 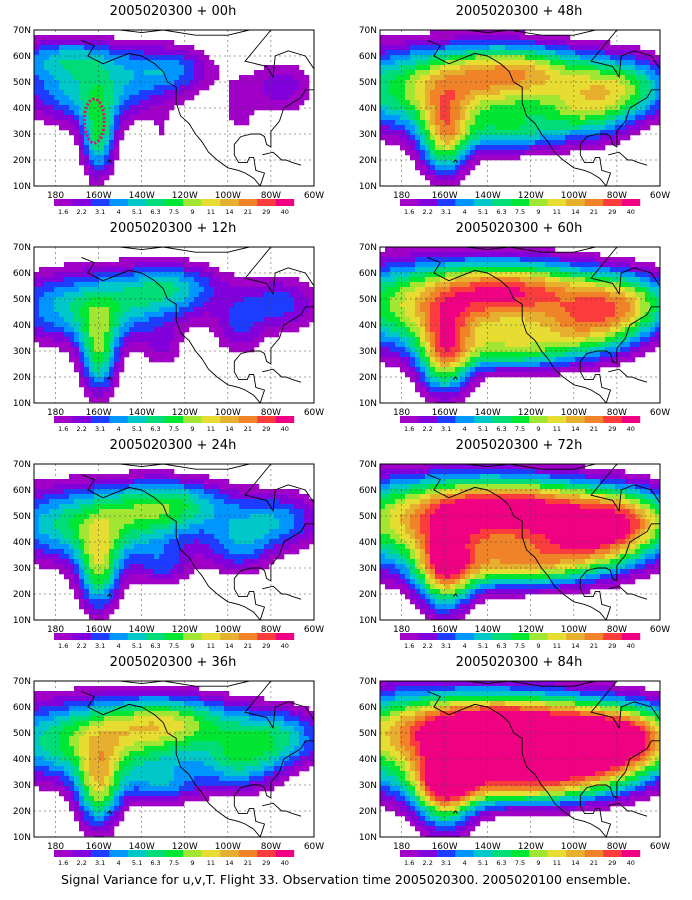 What do you see at coordinates (631, 863) in the screenshot?
I see `colorbar-label: 40` at bounding box center [631, 863].